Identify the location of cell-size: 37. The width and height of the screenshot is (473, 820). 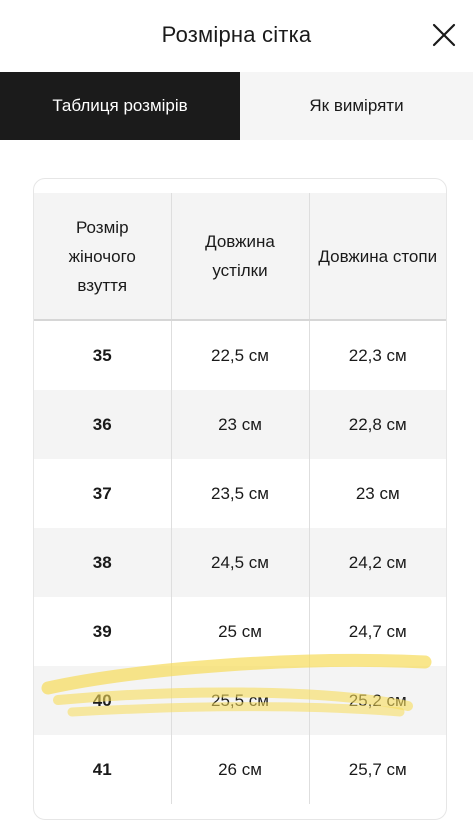
(103, 493).